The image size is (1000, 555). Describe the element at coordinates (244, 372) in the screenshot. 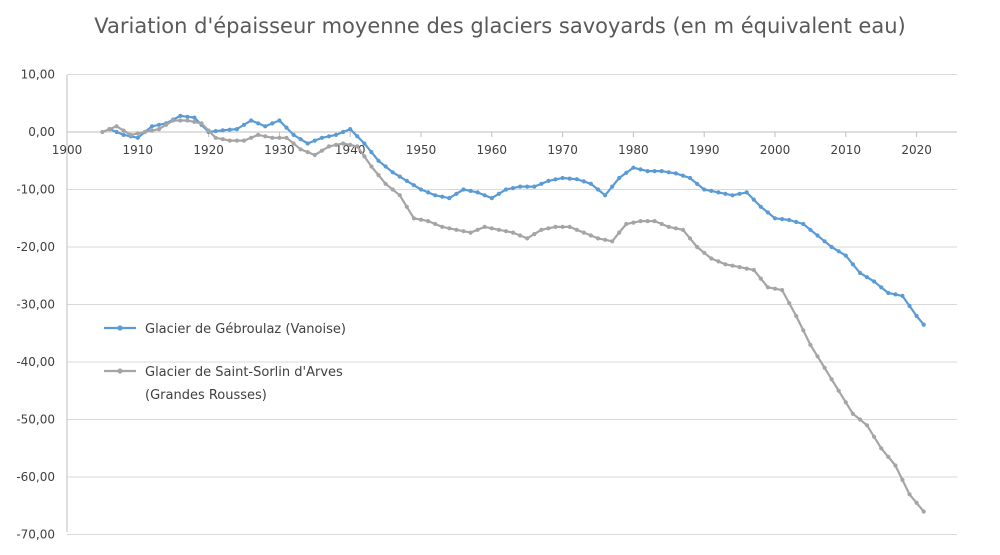

I see `legend-label: Glacier de Saint-Sorlin d'Arves` at that location.